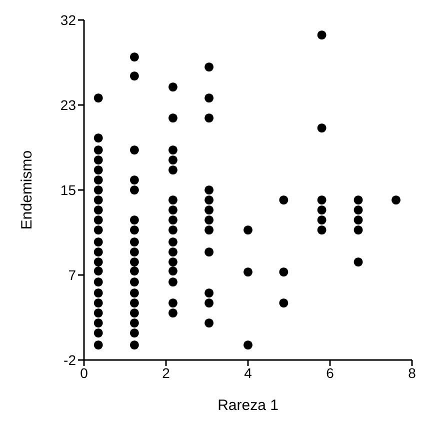 The height and width of the screenshot is (430, 424). What do you see at coordinates (412, 372) in the screenshot?
I see `x-tick-label: 8` at bounding box center [412, 372].